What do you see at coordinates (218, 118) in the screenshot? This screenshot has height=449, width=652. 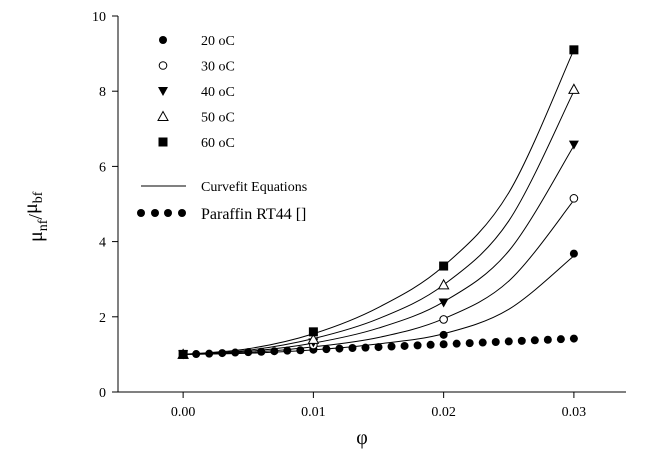 I see `legend-label-4: 50 oC` at bounding box center [218, 118].